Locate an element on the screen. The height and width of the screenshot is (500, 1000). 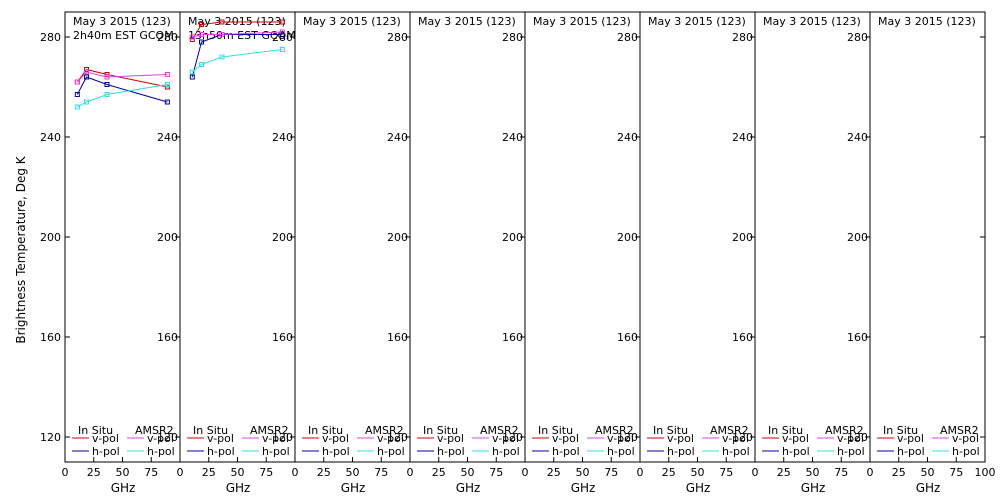
series-line-in_situ_h is located at coordinates (122, 89).